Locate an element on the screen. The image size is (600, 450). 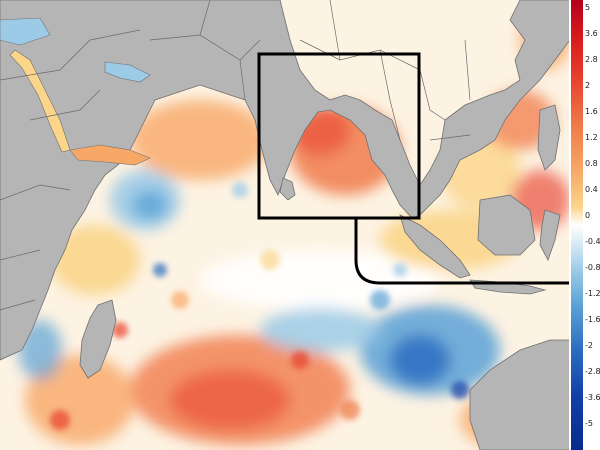
land-sri-lanka is located at coordinates (287, 189).